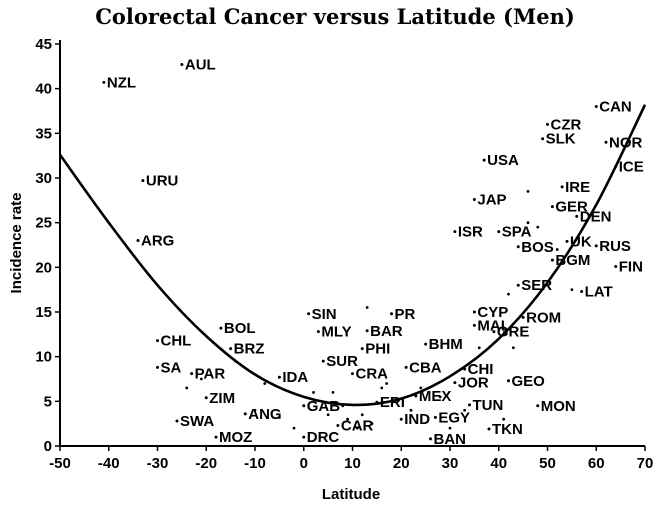 This screenshot has height=507, width=657. Describe the element at coordinates (547, 463) in the screenshot. I see `x-tick-label: 50` at that location.